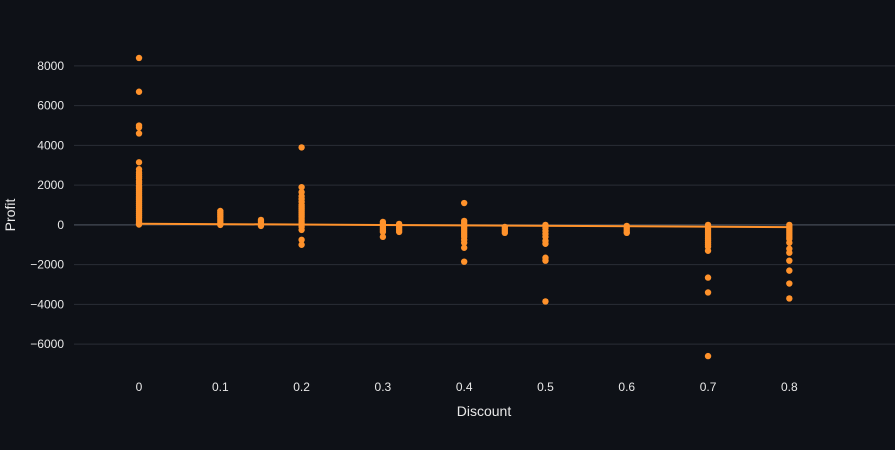 This screenshot has width=895, height=450. What do you see at coordinates (220, 387) in the screenshot?
I see `x-tick-label: 0.1` at bounding box center [220, 387].